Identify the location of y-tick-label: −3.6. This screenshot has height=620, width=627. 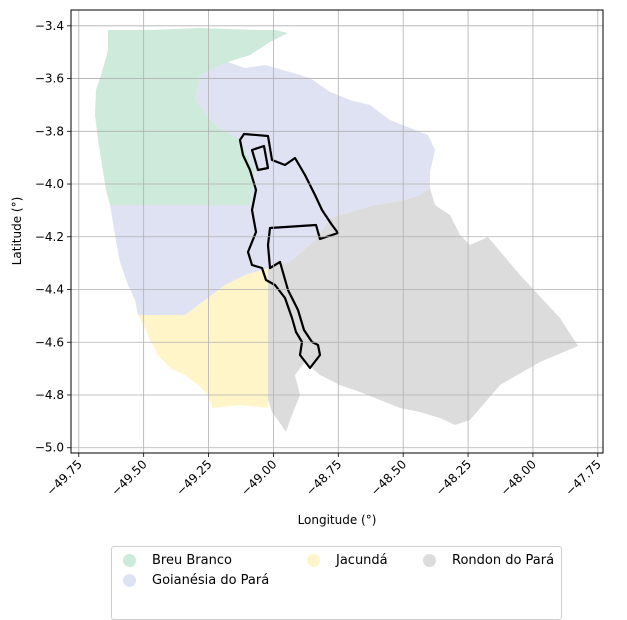
(49, 79).